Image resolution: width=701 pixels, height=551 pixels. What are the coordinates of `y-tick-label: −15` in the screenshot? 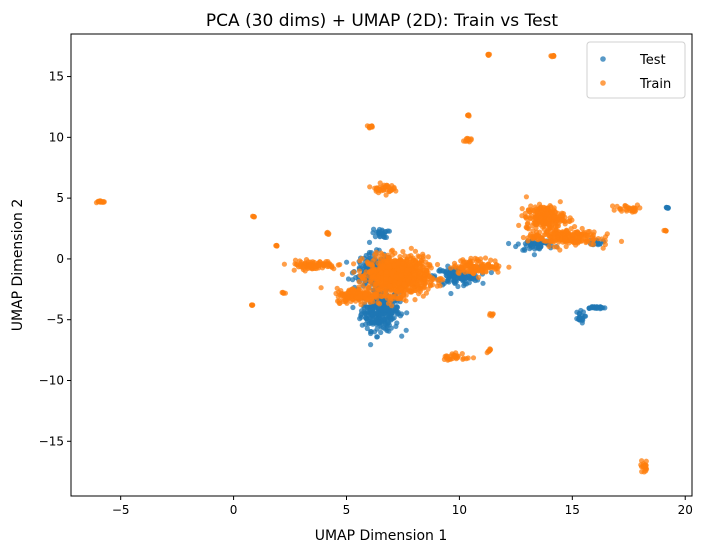 It's located at (51, 441).